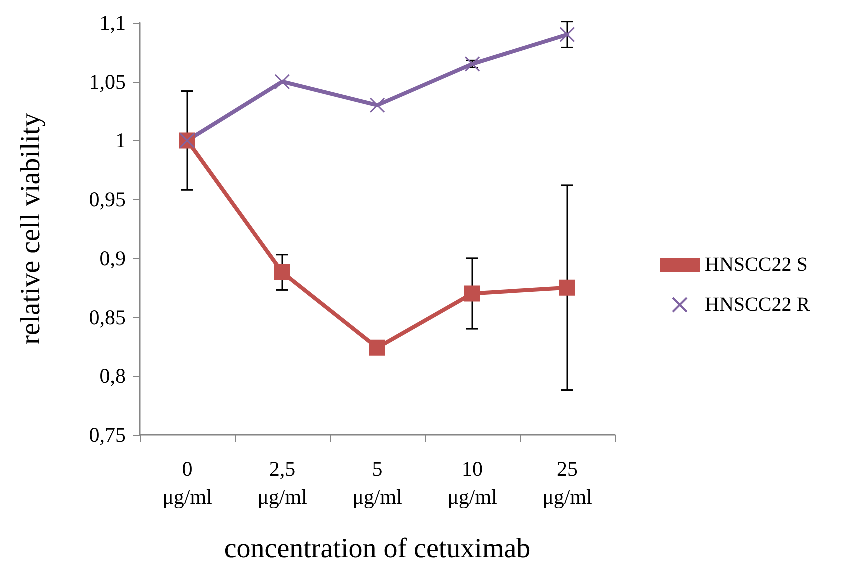 The image size is (868, 568). Describe the element at coordinates (107, 200) in the screenshot. I see `y-tick-label: 0,95` at that location.